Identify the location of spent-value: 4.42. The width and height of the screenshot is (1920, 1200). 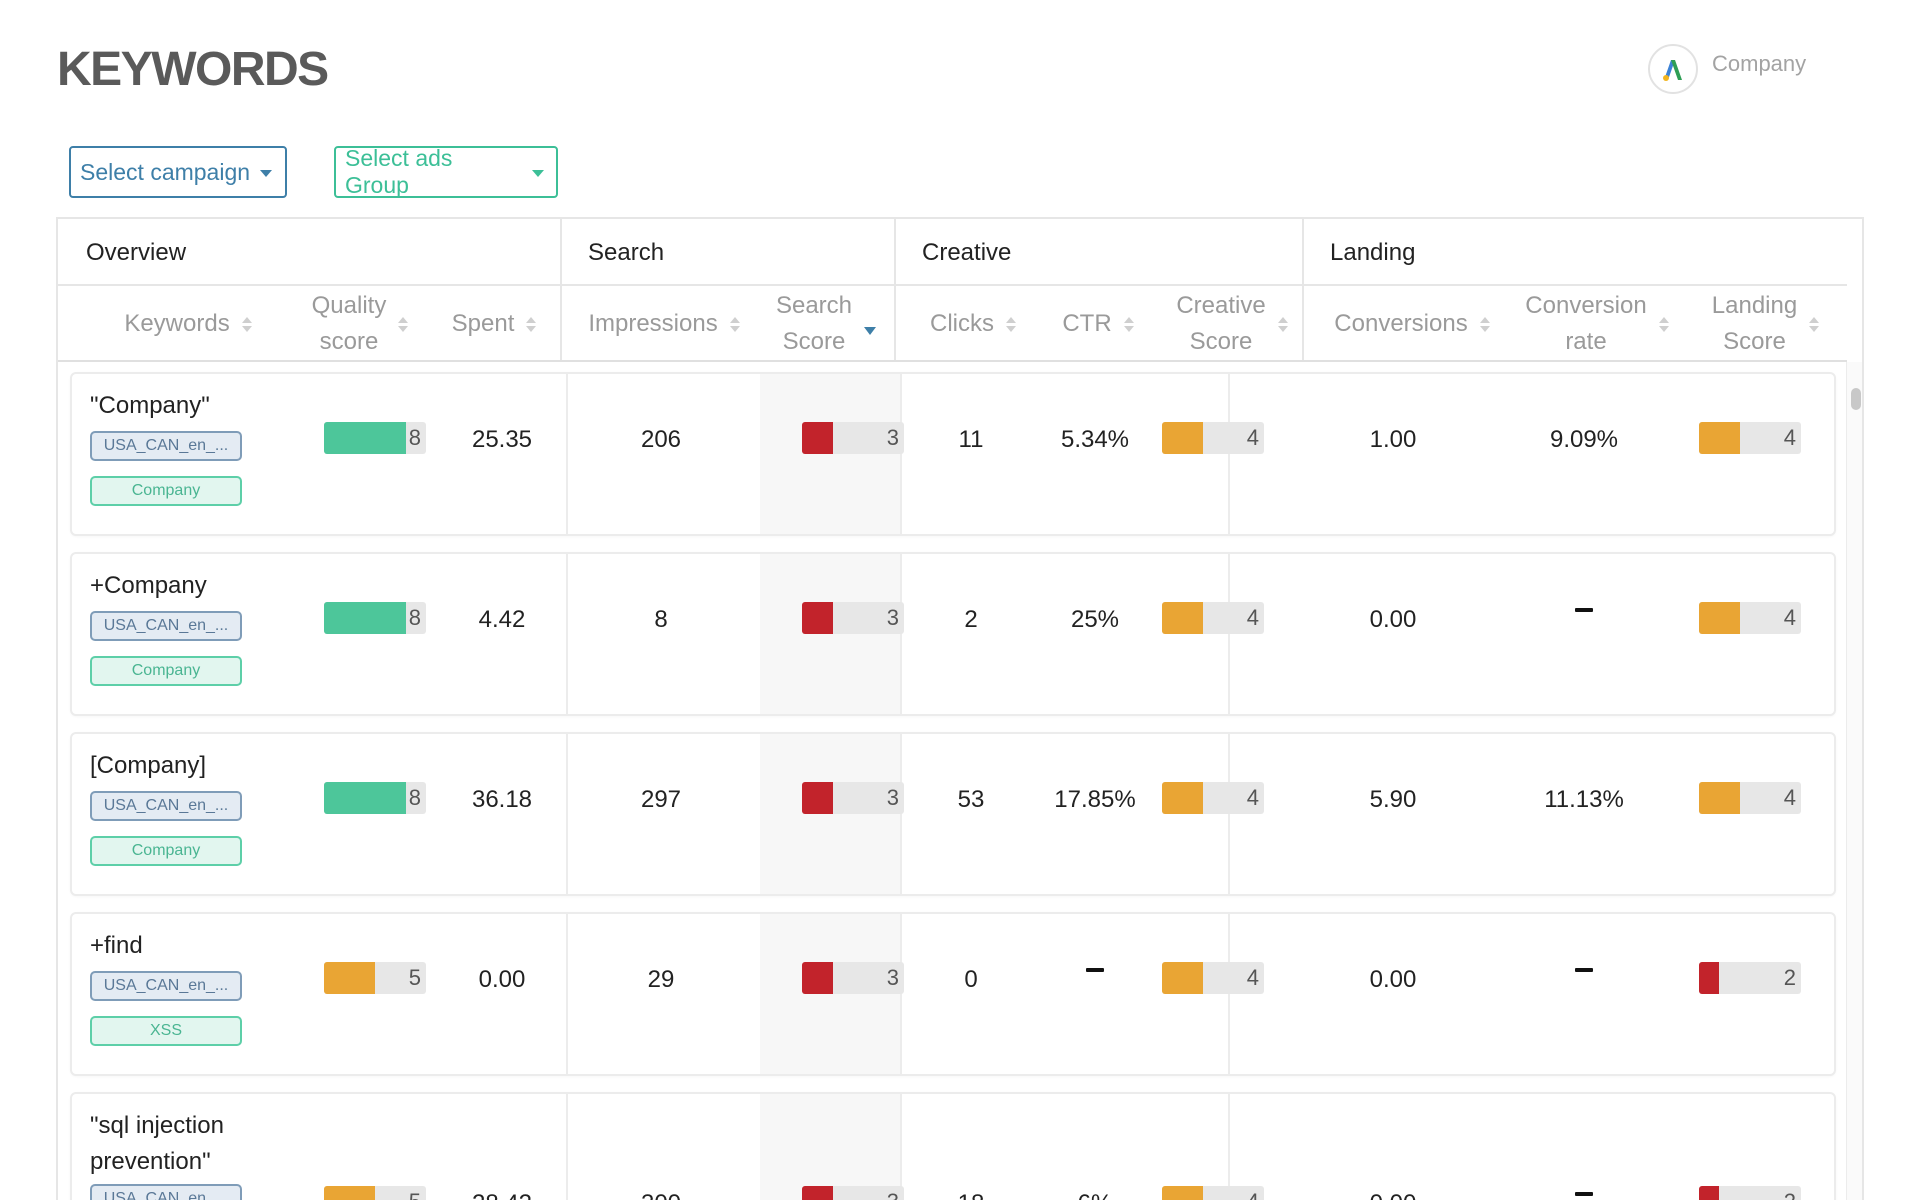
(502, 619).